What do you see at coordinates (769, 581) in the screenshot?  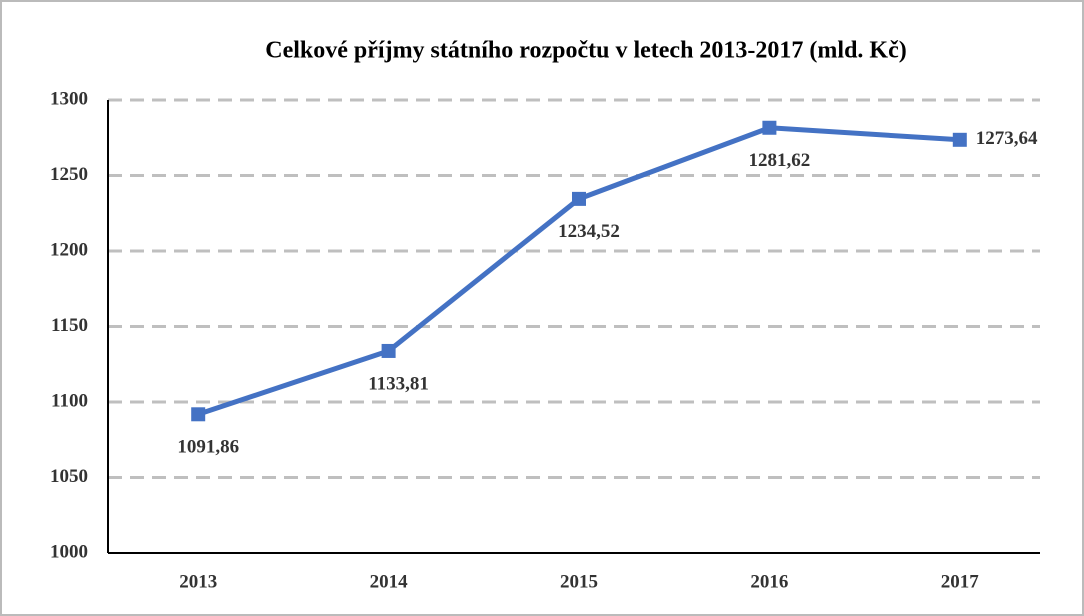 I see `x-tick-label: 2016` at bounding box center [769, 581].